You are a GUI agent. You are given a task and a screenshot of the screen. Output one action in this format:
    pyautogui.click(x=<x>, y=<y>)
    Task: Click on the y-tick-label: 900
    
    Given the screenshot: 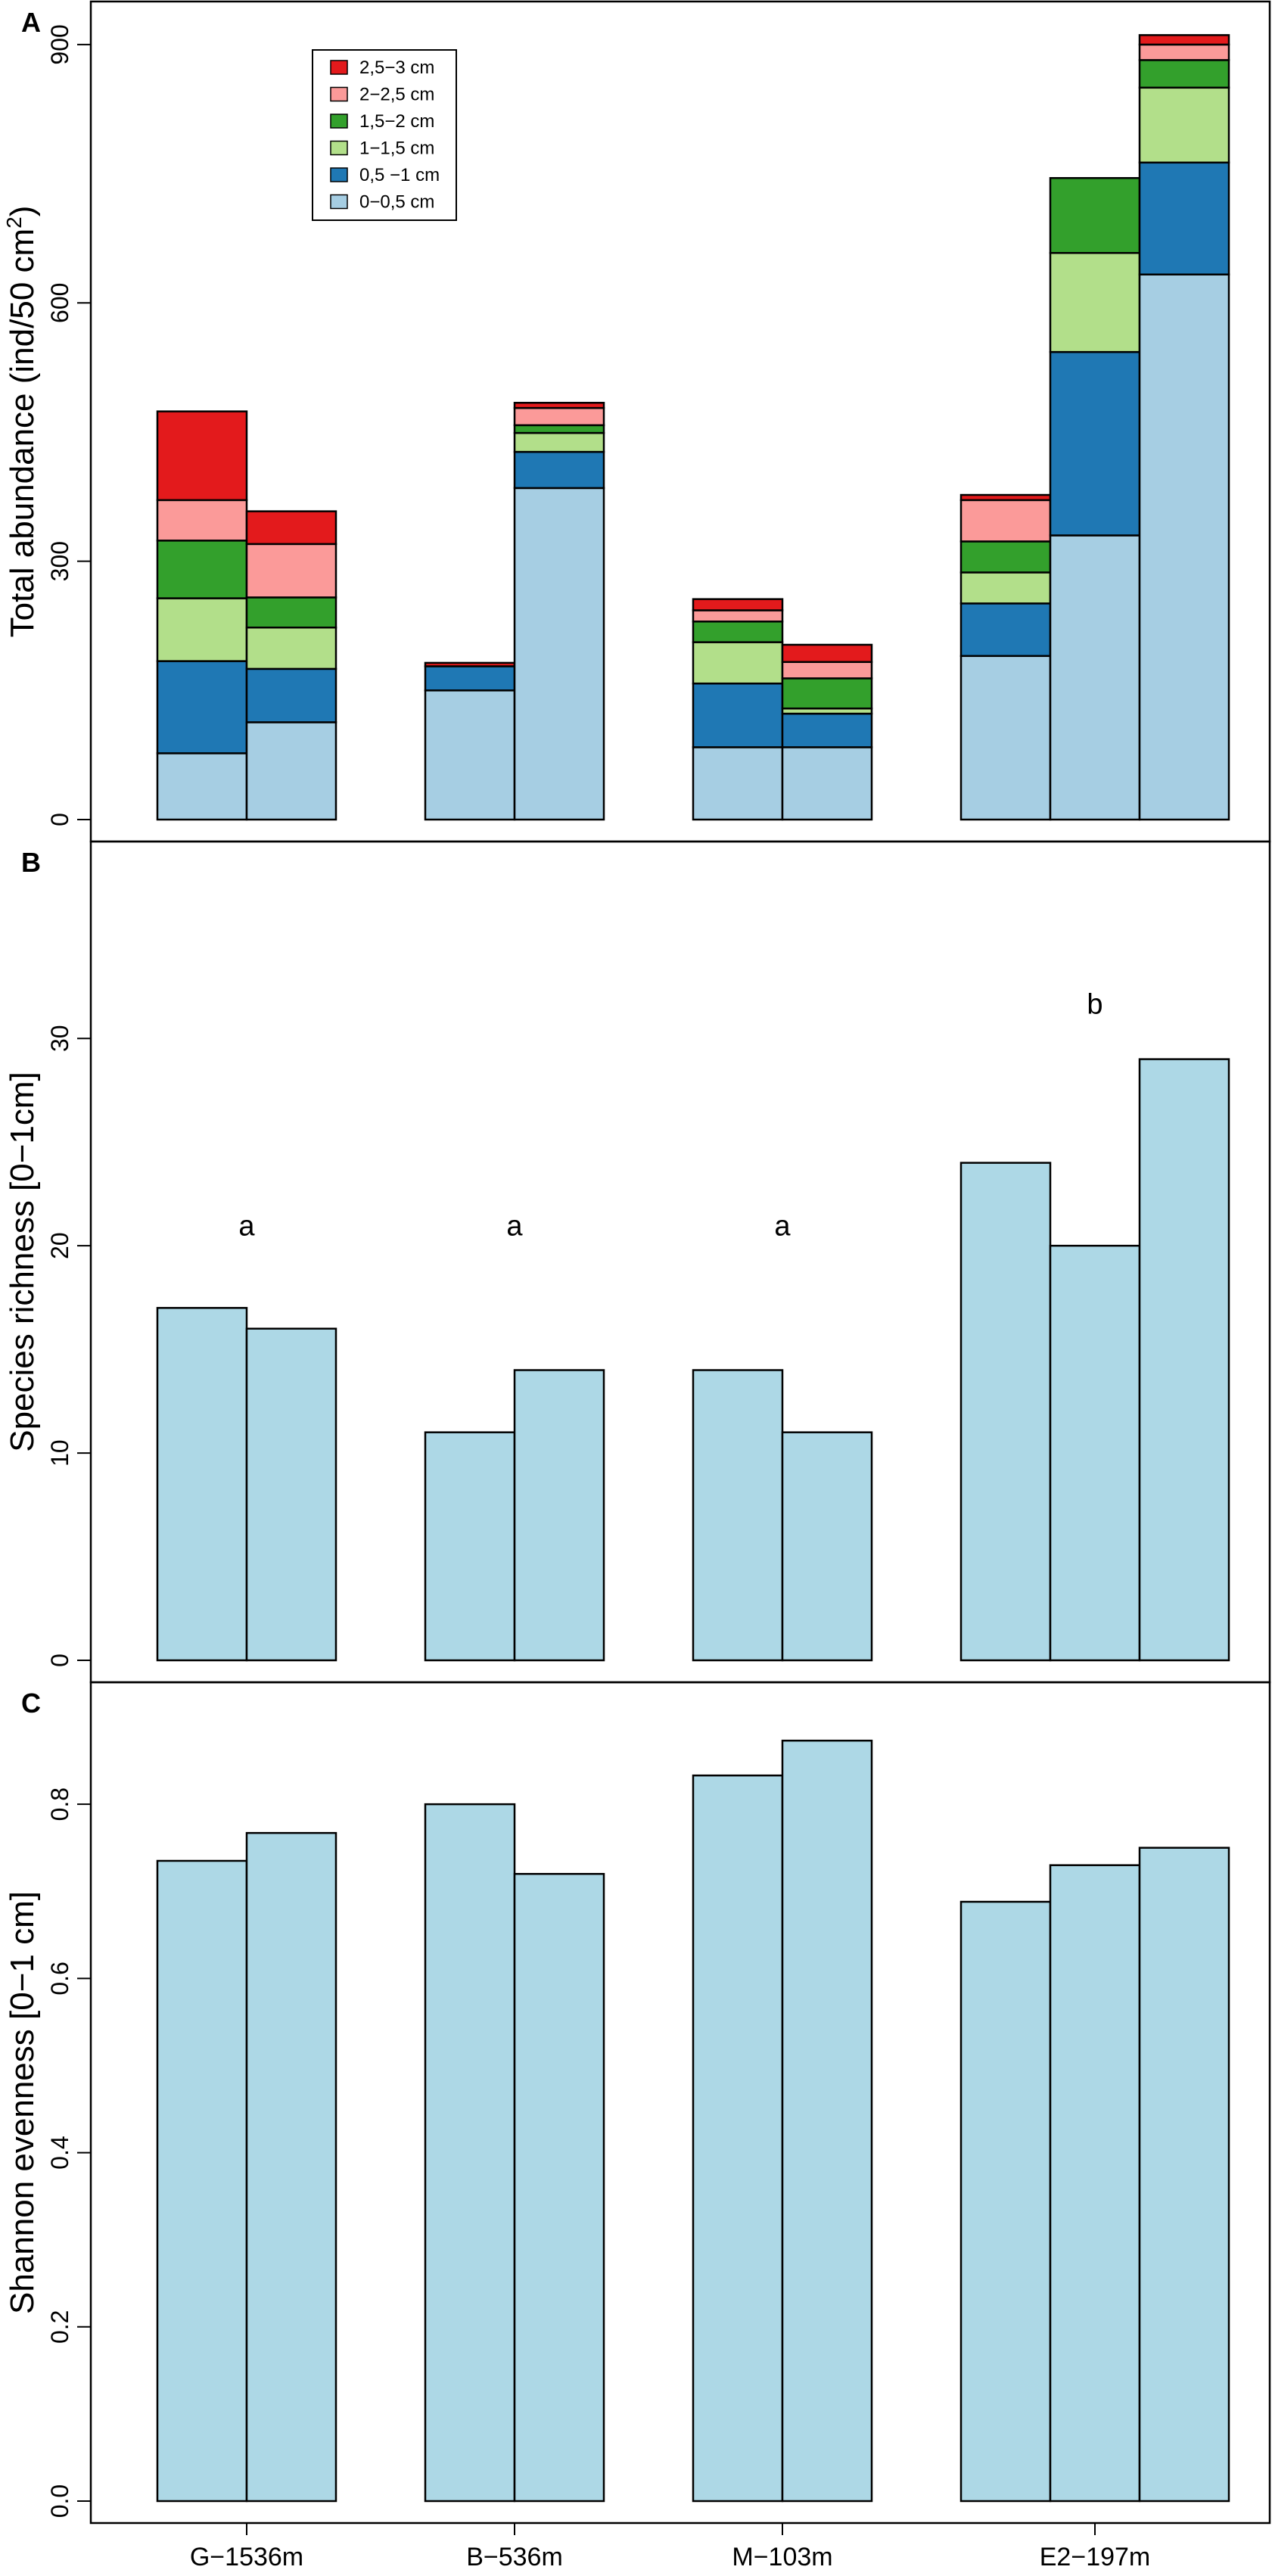 What is the action you would take?
    pyautogui.click(x=59, y=44)
    